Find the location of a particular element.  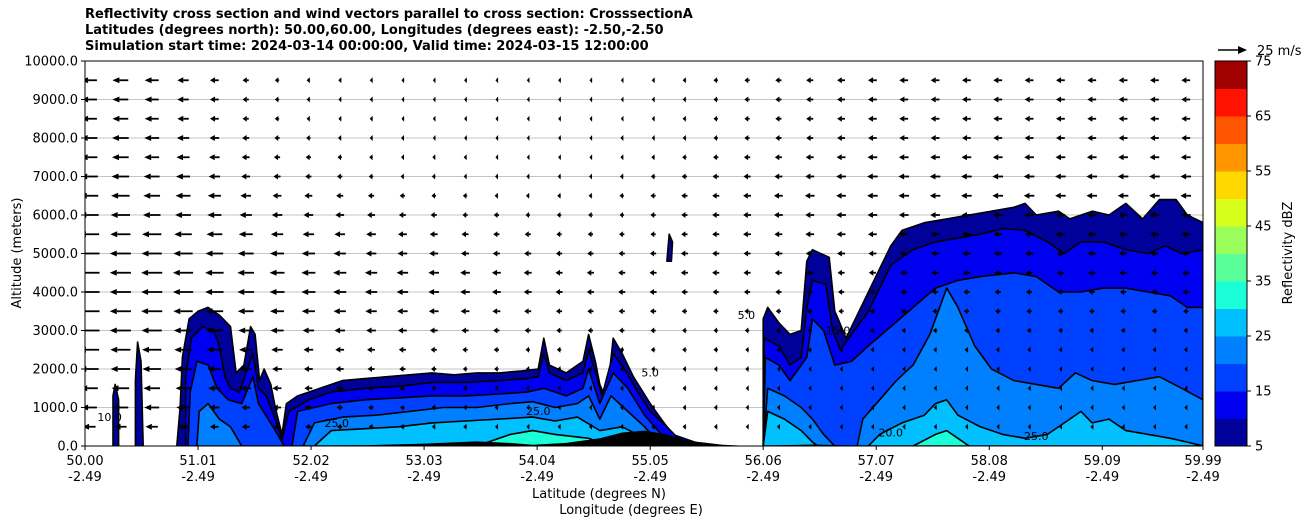

wind-vector-r17-c21 is located at coordinates (747, 99).